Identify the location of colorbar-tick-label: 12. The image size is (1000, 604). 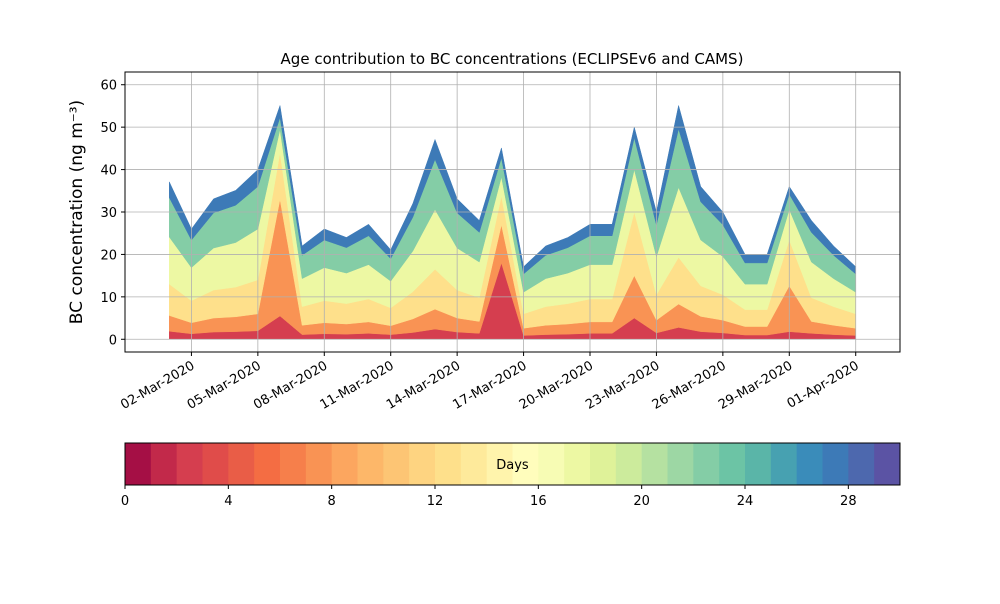
(435, 501).